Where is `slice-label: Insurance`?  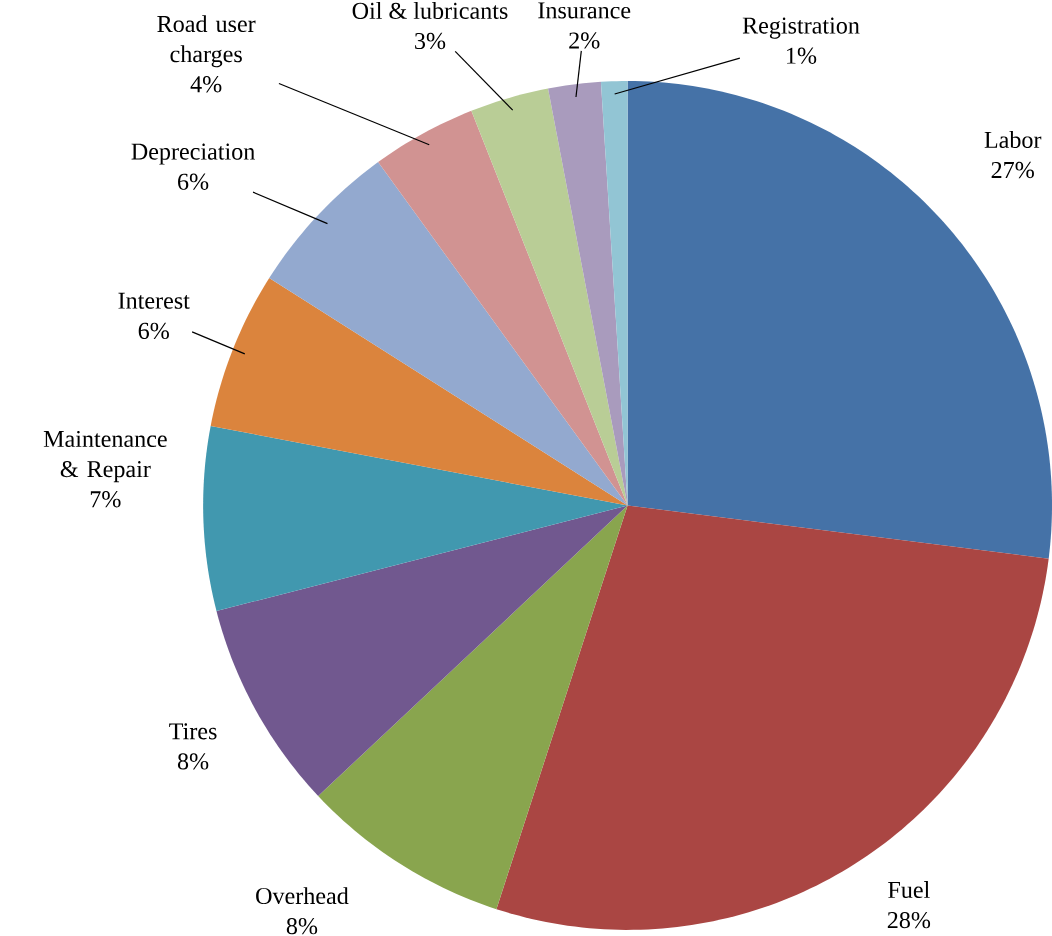 slice-label: Insurance is located at coordinates (584, 10).